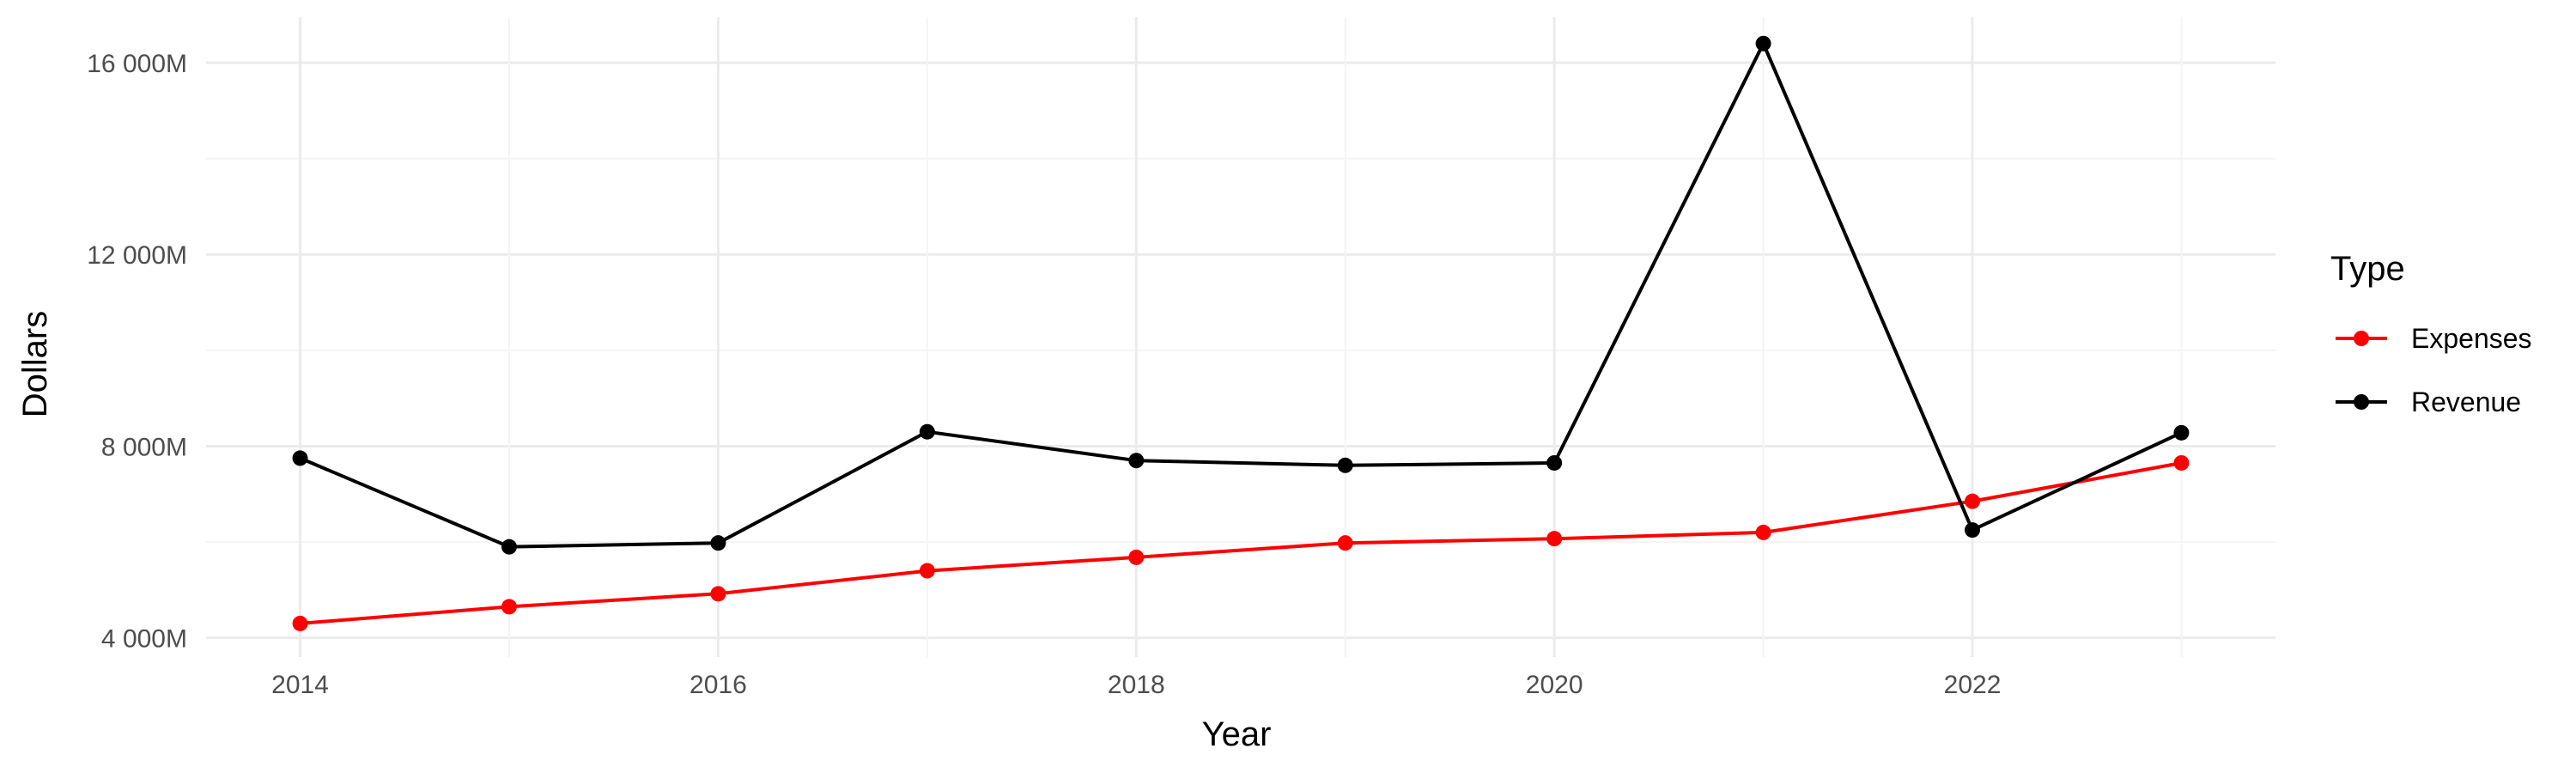 This screenshot has width=2576, height=773. Describe the element at coordinates (2466, 401) in the screenshot. I see `legend-label-revenue: Revenue` at that location.